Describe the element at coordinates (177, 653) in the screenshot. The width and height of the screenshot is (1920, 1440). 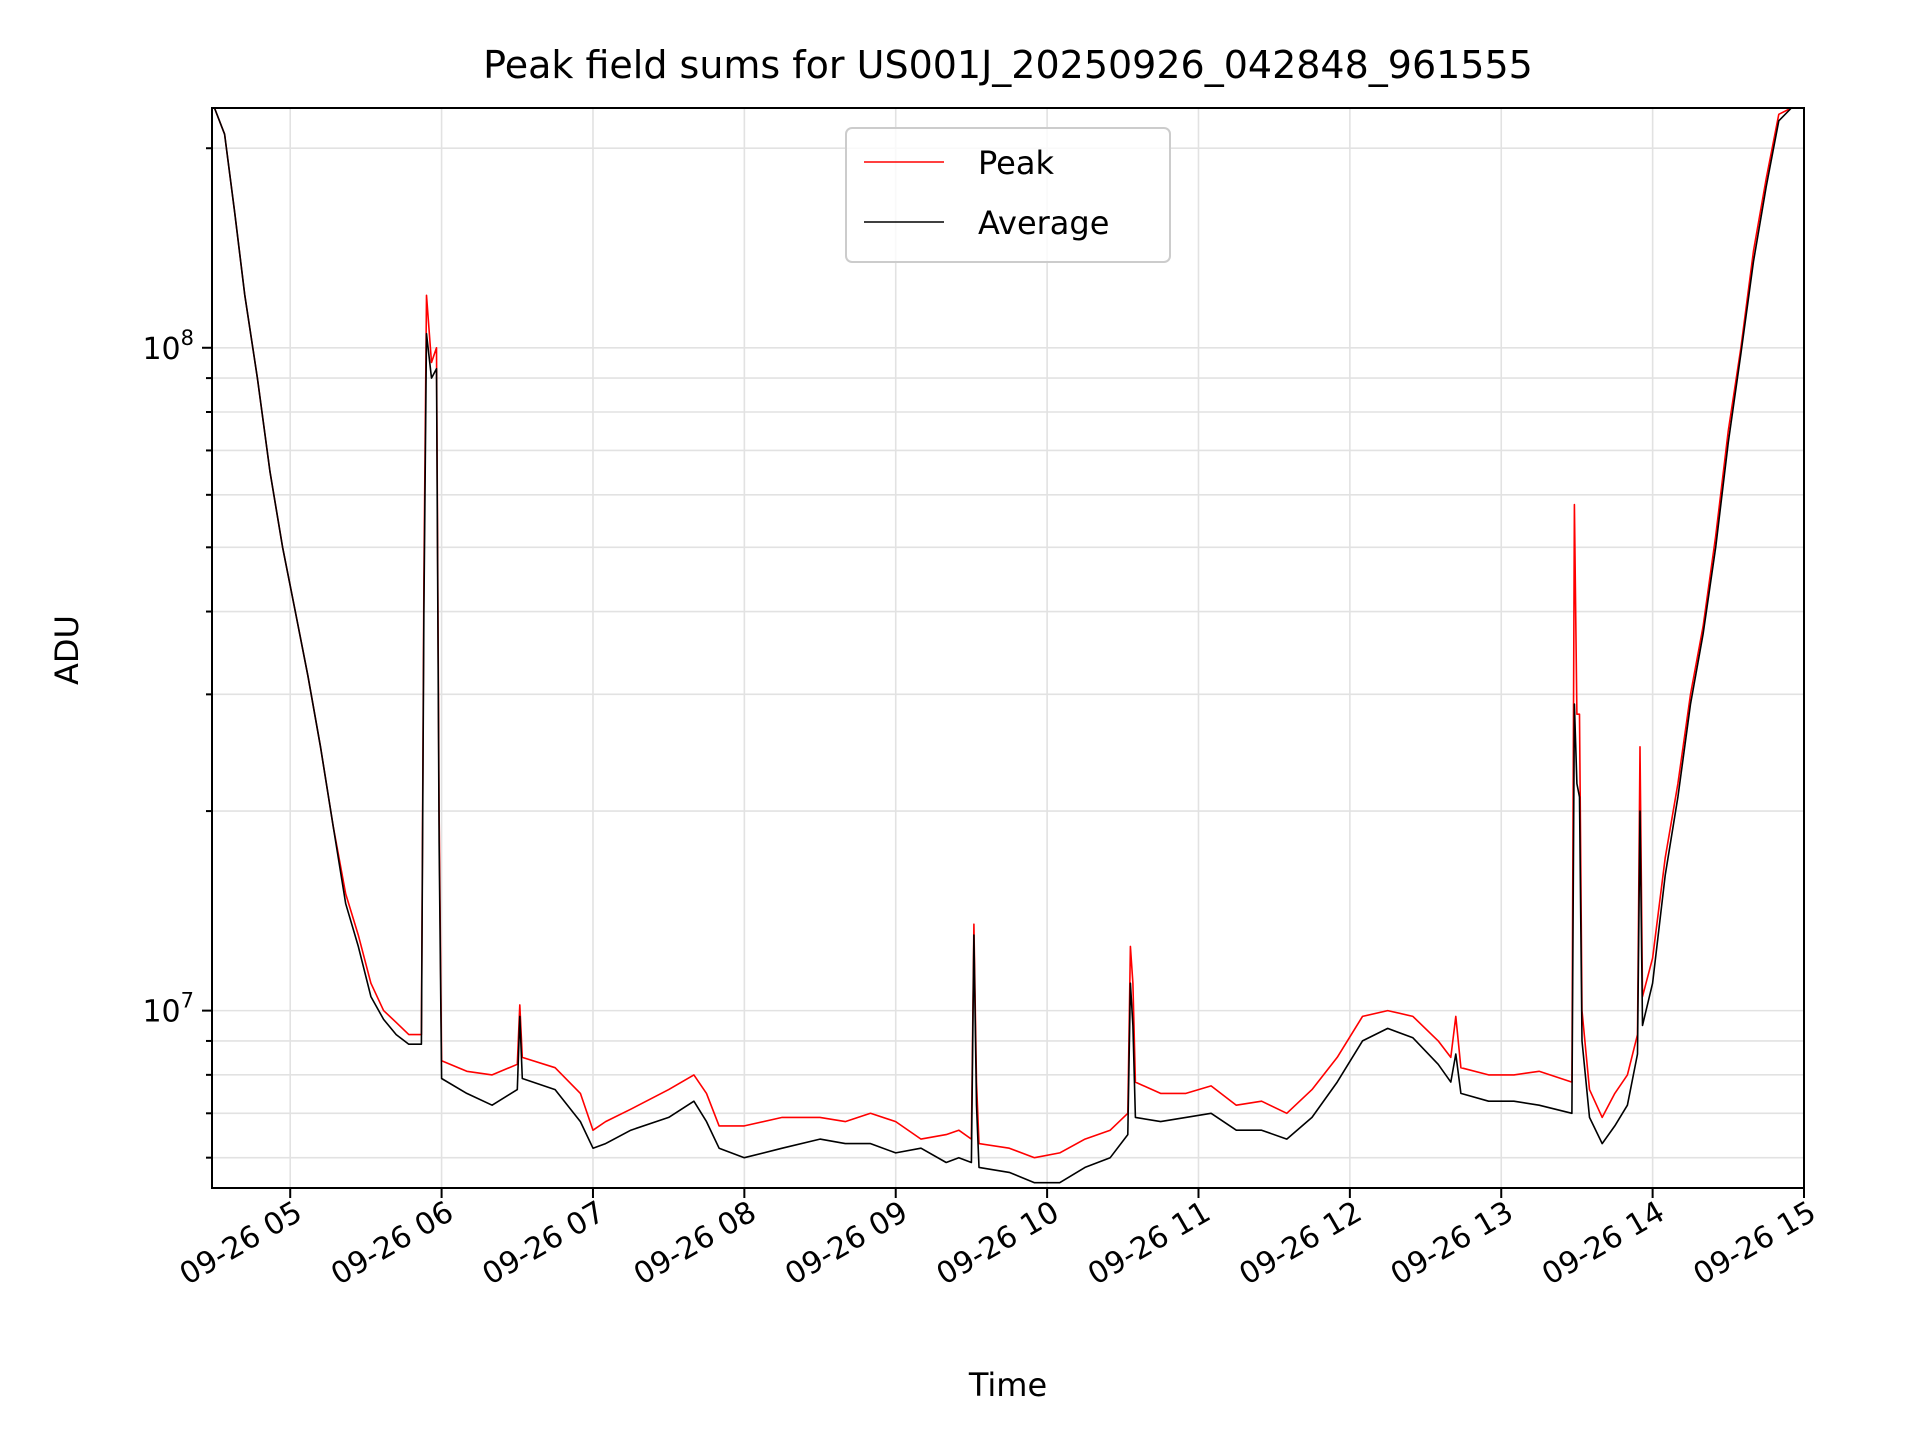
I see `y-axis: 10⁷ 10⁸` at that location.